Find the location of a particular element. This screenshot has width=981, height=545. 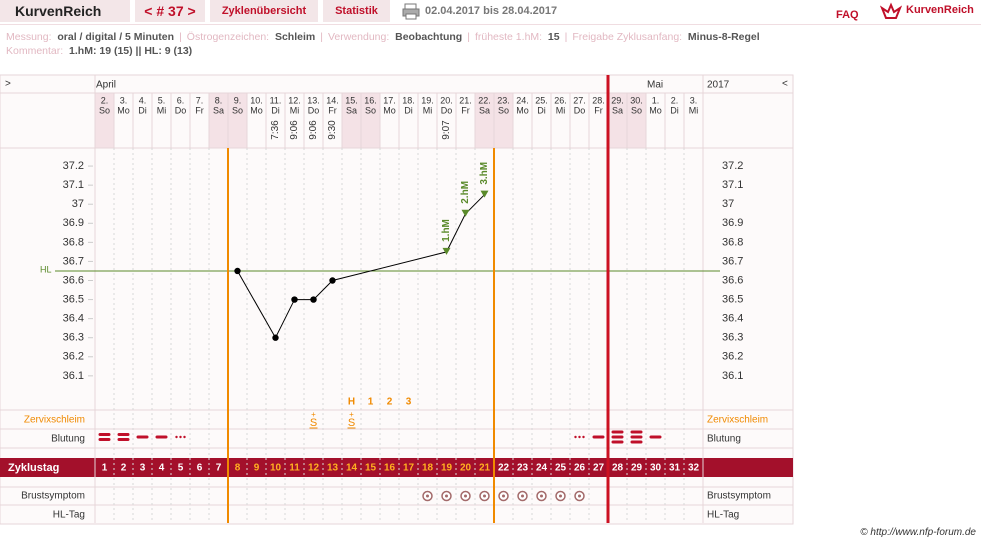

cycle-day-number: 28 is located at coordinates (618, 468).